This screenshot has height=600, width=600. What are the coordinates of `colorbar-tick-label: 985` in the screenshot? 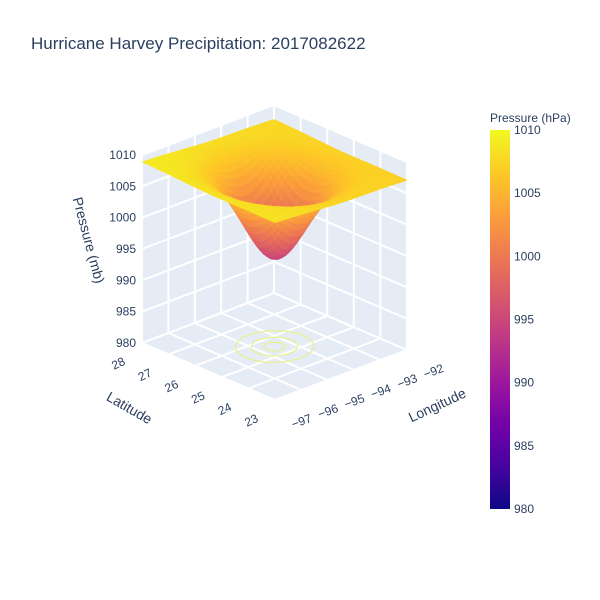 It's located at (524, 446).